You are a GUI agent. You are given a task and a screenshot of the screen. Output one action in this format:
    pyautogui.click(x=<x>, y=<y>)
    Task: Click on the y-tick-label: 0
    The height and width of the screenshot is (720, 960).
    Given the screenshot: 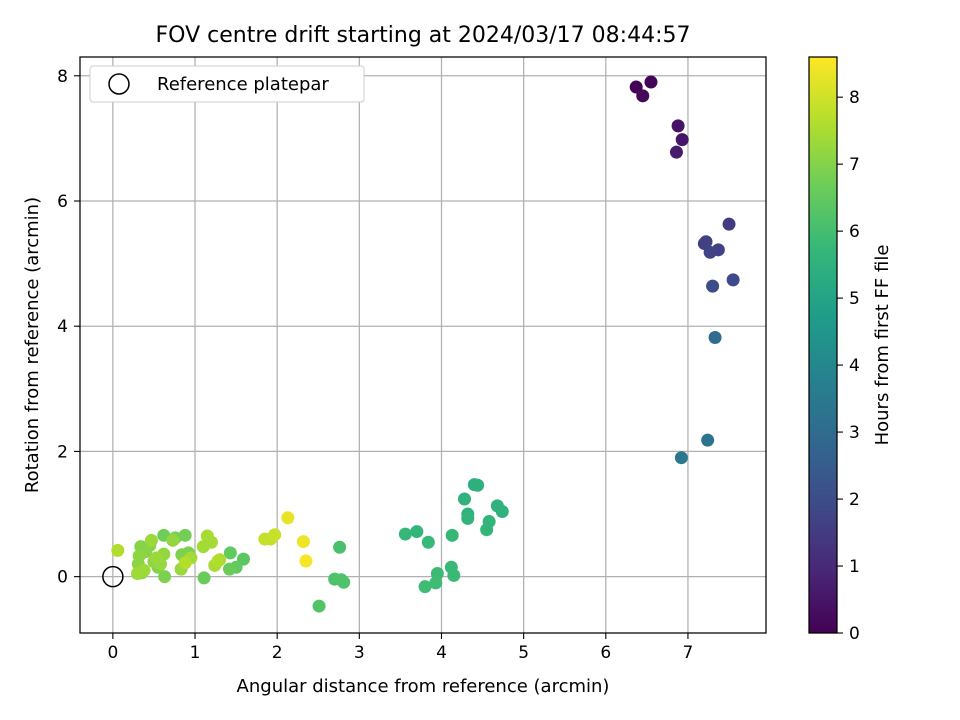 What is the action you would take?
    pyautogui.click(x=62, y=578)
    